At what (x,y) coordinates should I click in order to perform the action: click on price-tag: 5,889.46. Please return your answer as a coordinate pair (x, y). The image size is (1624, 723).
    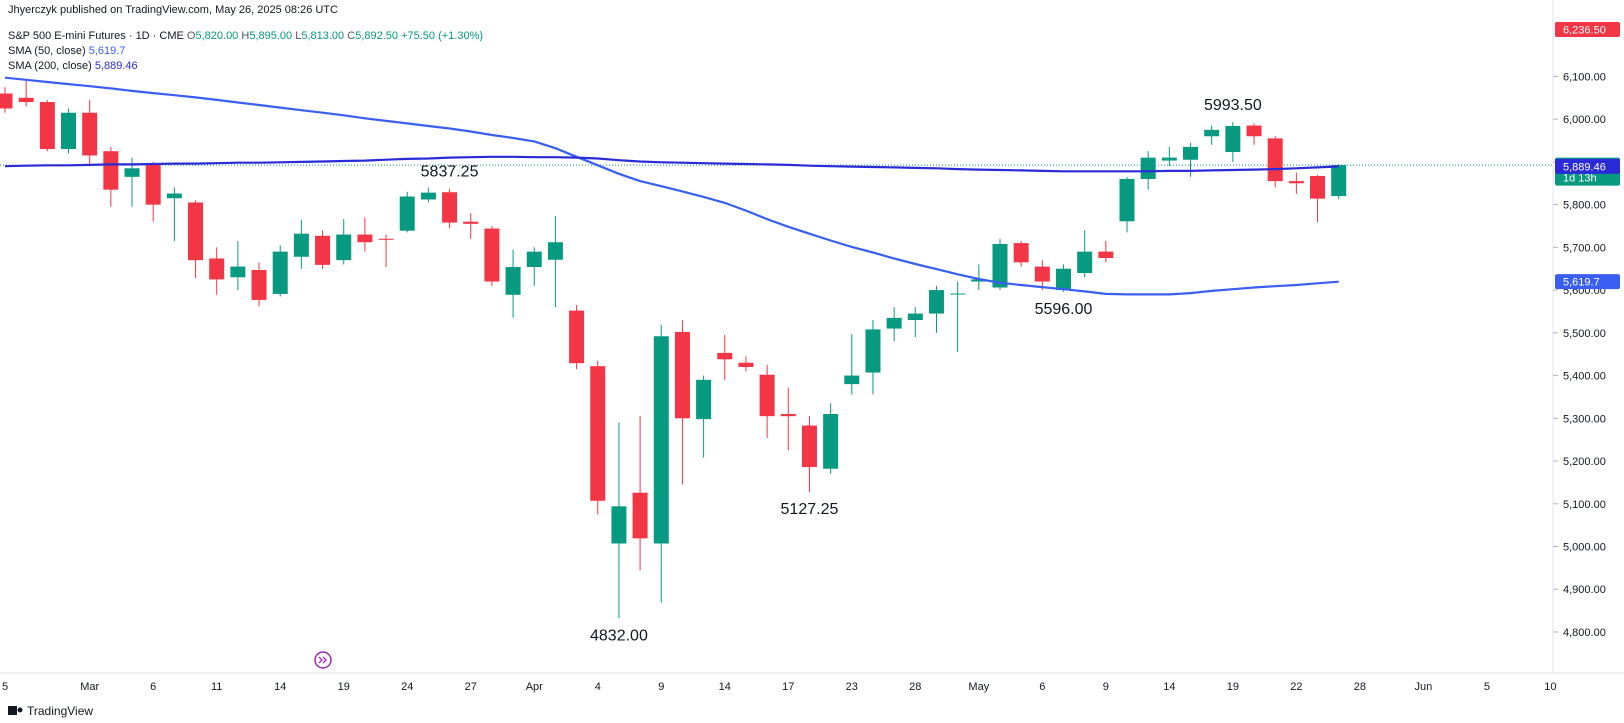
    Looking at the image, I should click on (1587, 166).